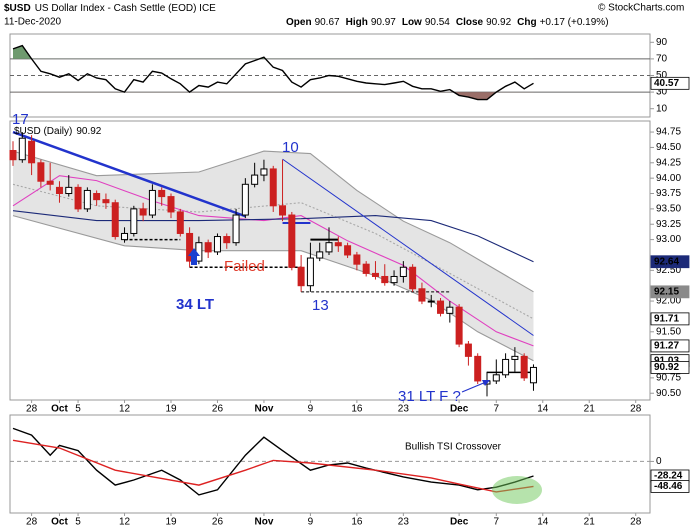 The image size is (692, 528). What do you see at coordinates (459, 522) in the screenshot?
I see `x-tick-label: Dec` at bounding box center [459, 522].